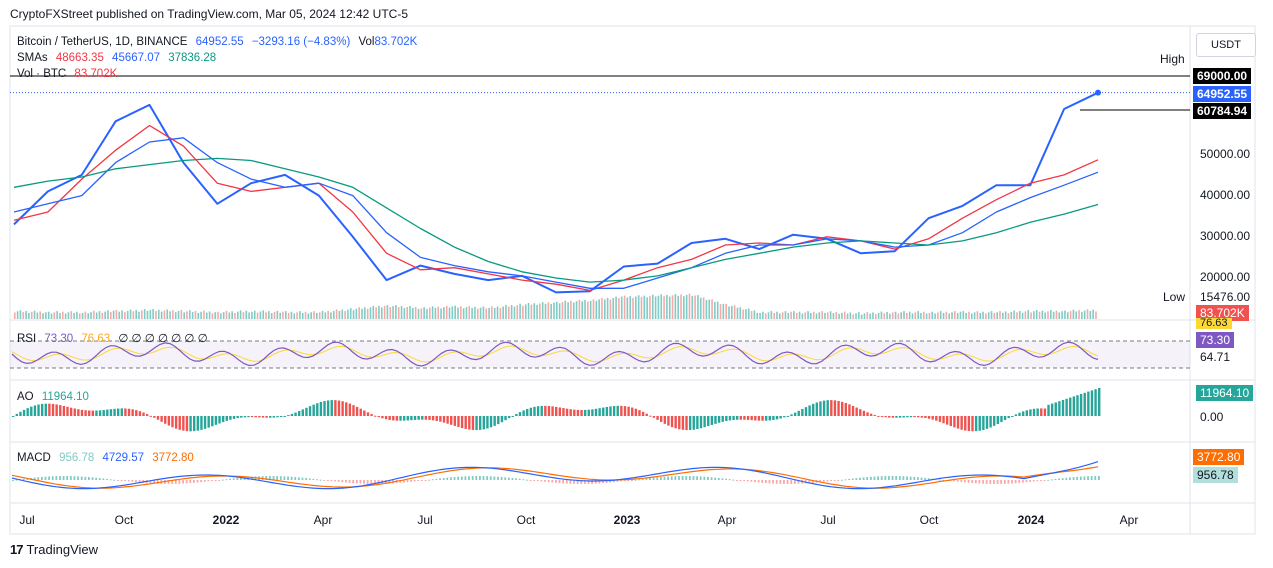 The image size is (1273, 568). What do you see at coordinates (1222, 111) in the screenshot?
I see `level-badge: 60784.94` at bounding box center [1222, 111].